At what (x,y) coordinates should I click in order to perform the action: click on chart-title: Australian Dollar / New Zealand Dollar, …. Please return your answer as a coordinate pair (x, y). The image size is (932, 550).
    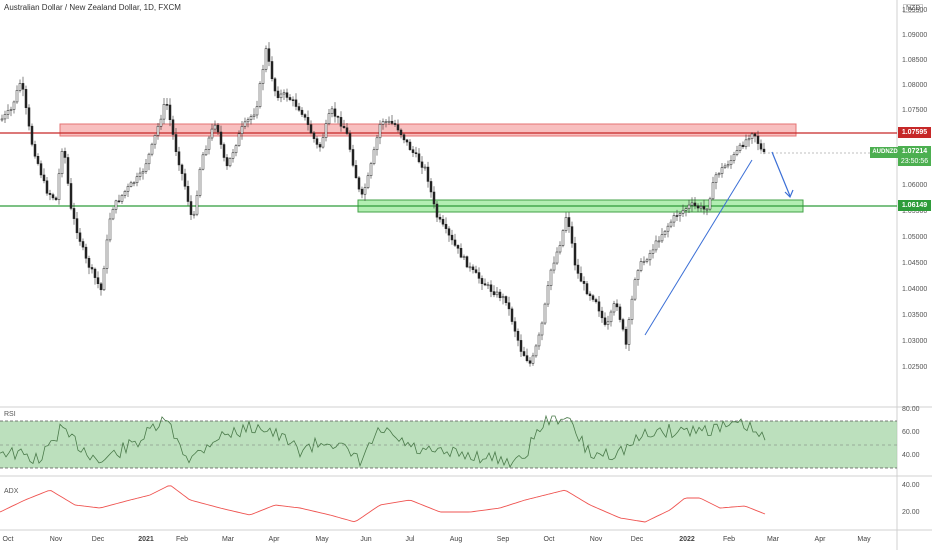
    Looking at the image, I should click on (92, 7).